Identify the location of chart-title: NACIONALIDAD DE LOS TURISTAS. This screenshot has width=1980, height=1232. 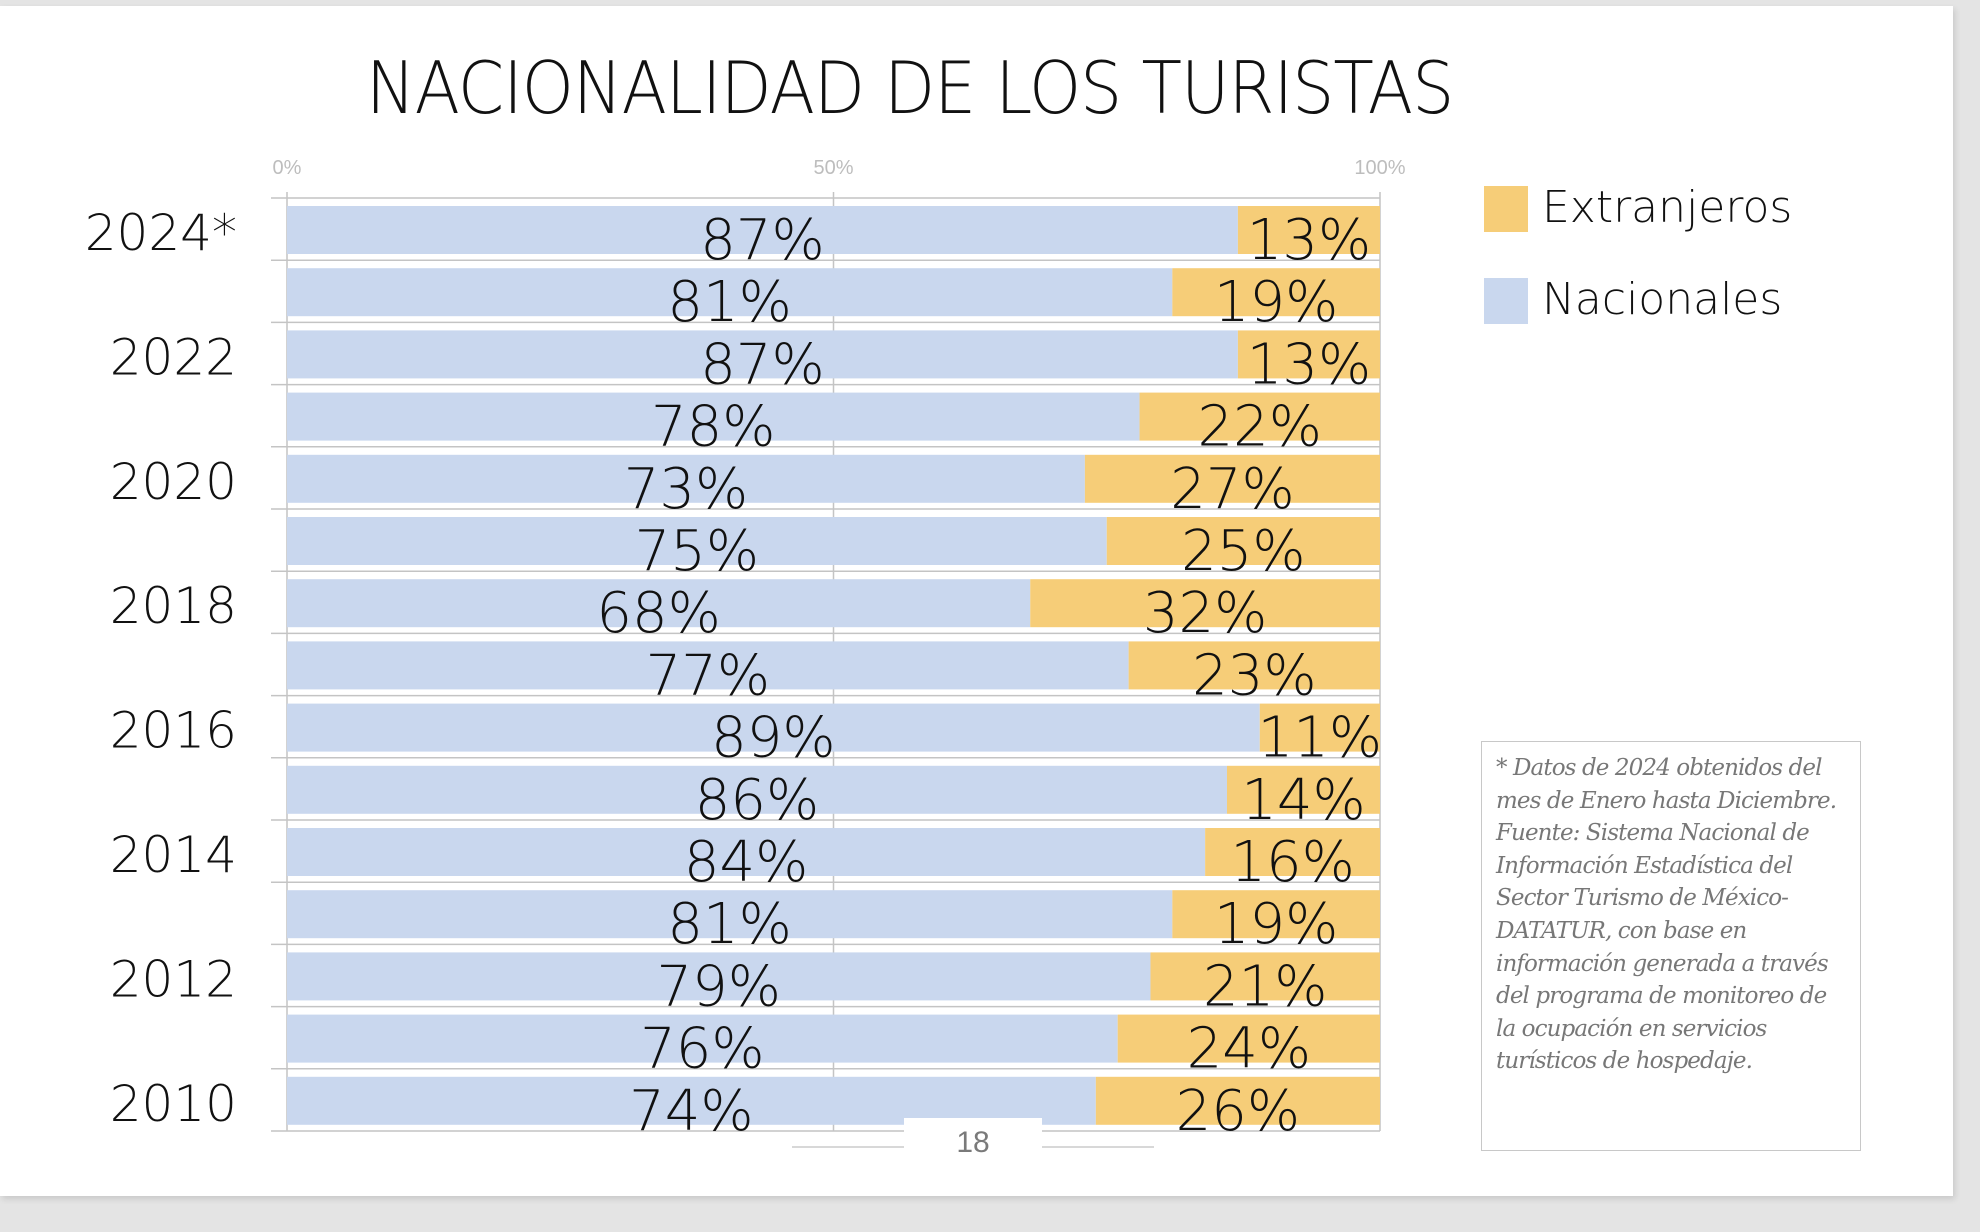
(910, 88).